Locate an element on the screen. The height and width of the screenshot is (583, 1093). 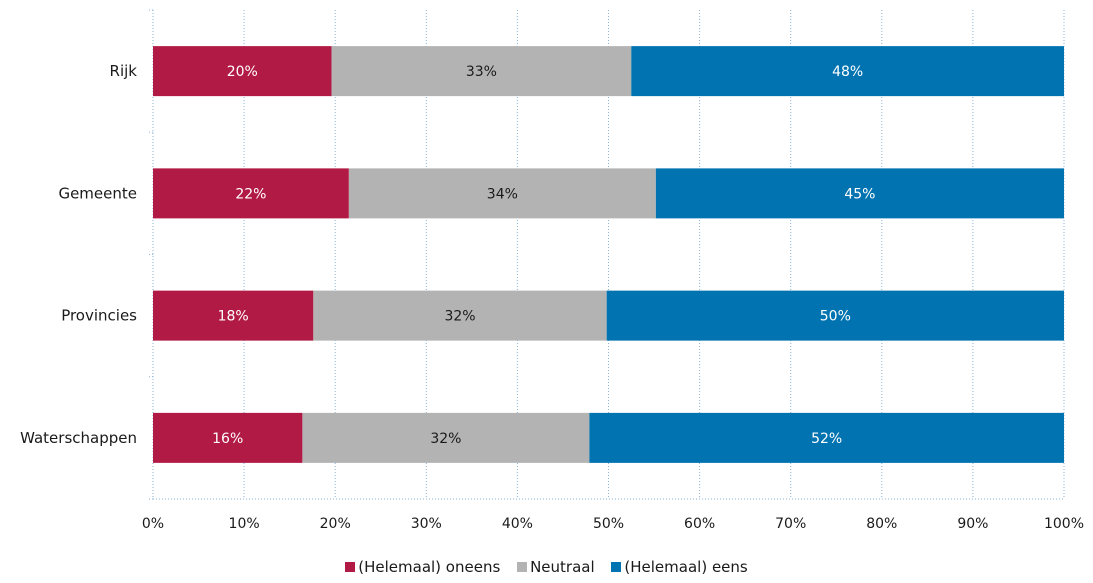
x-tick-labels: 0% 10% 20% 30% 40% 50% 60% 70% 80% 90% 100% is located at coordinates (613, 524).